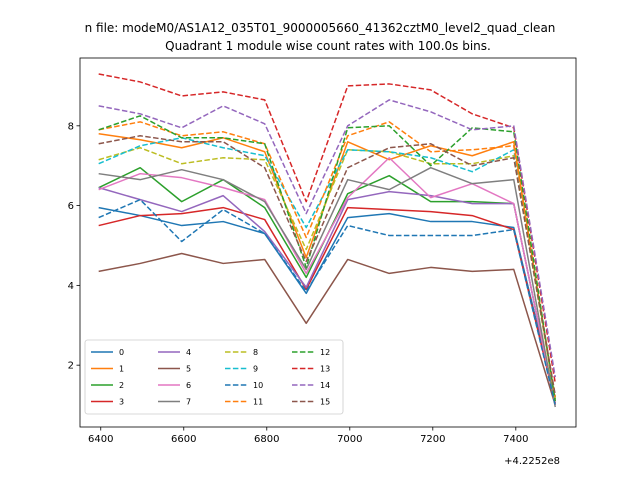 Image resolution: width=640 pixels, height=480 pixels. I want to click on legend-label-3: 3, so click(121, 402).